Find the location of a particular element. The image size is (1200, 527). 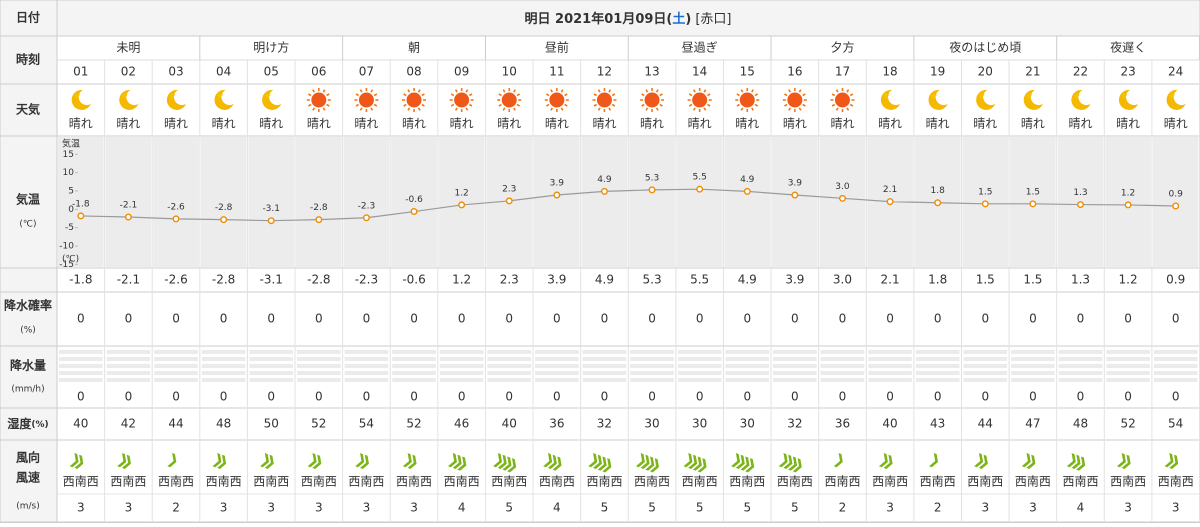

temp-point-label: -2.1 is located at coordinates (129, 206).